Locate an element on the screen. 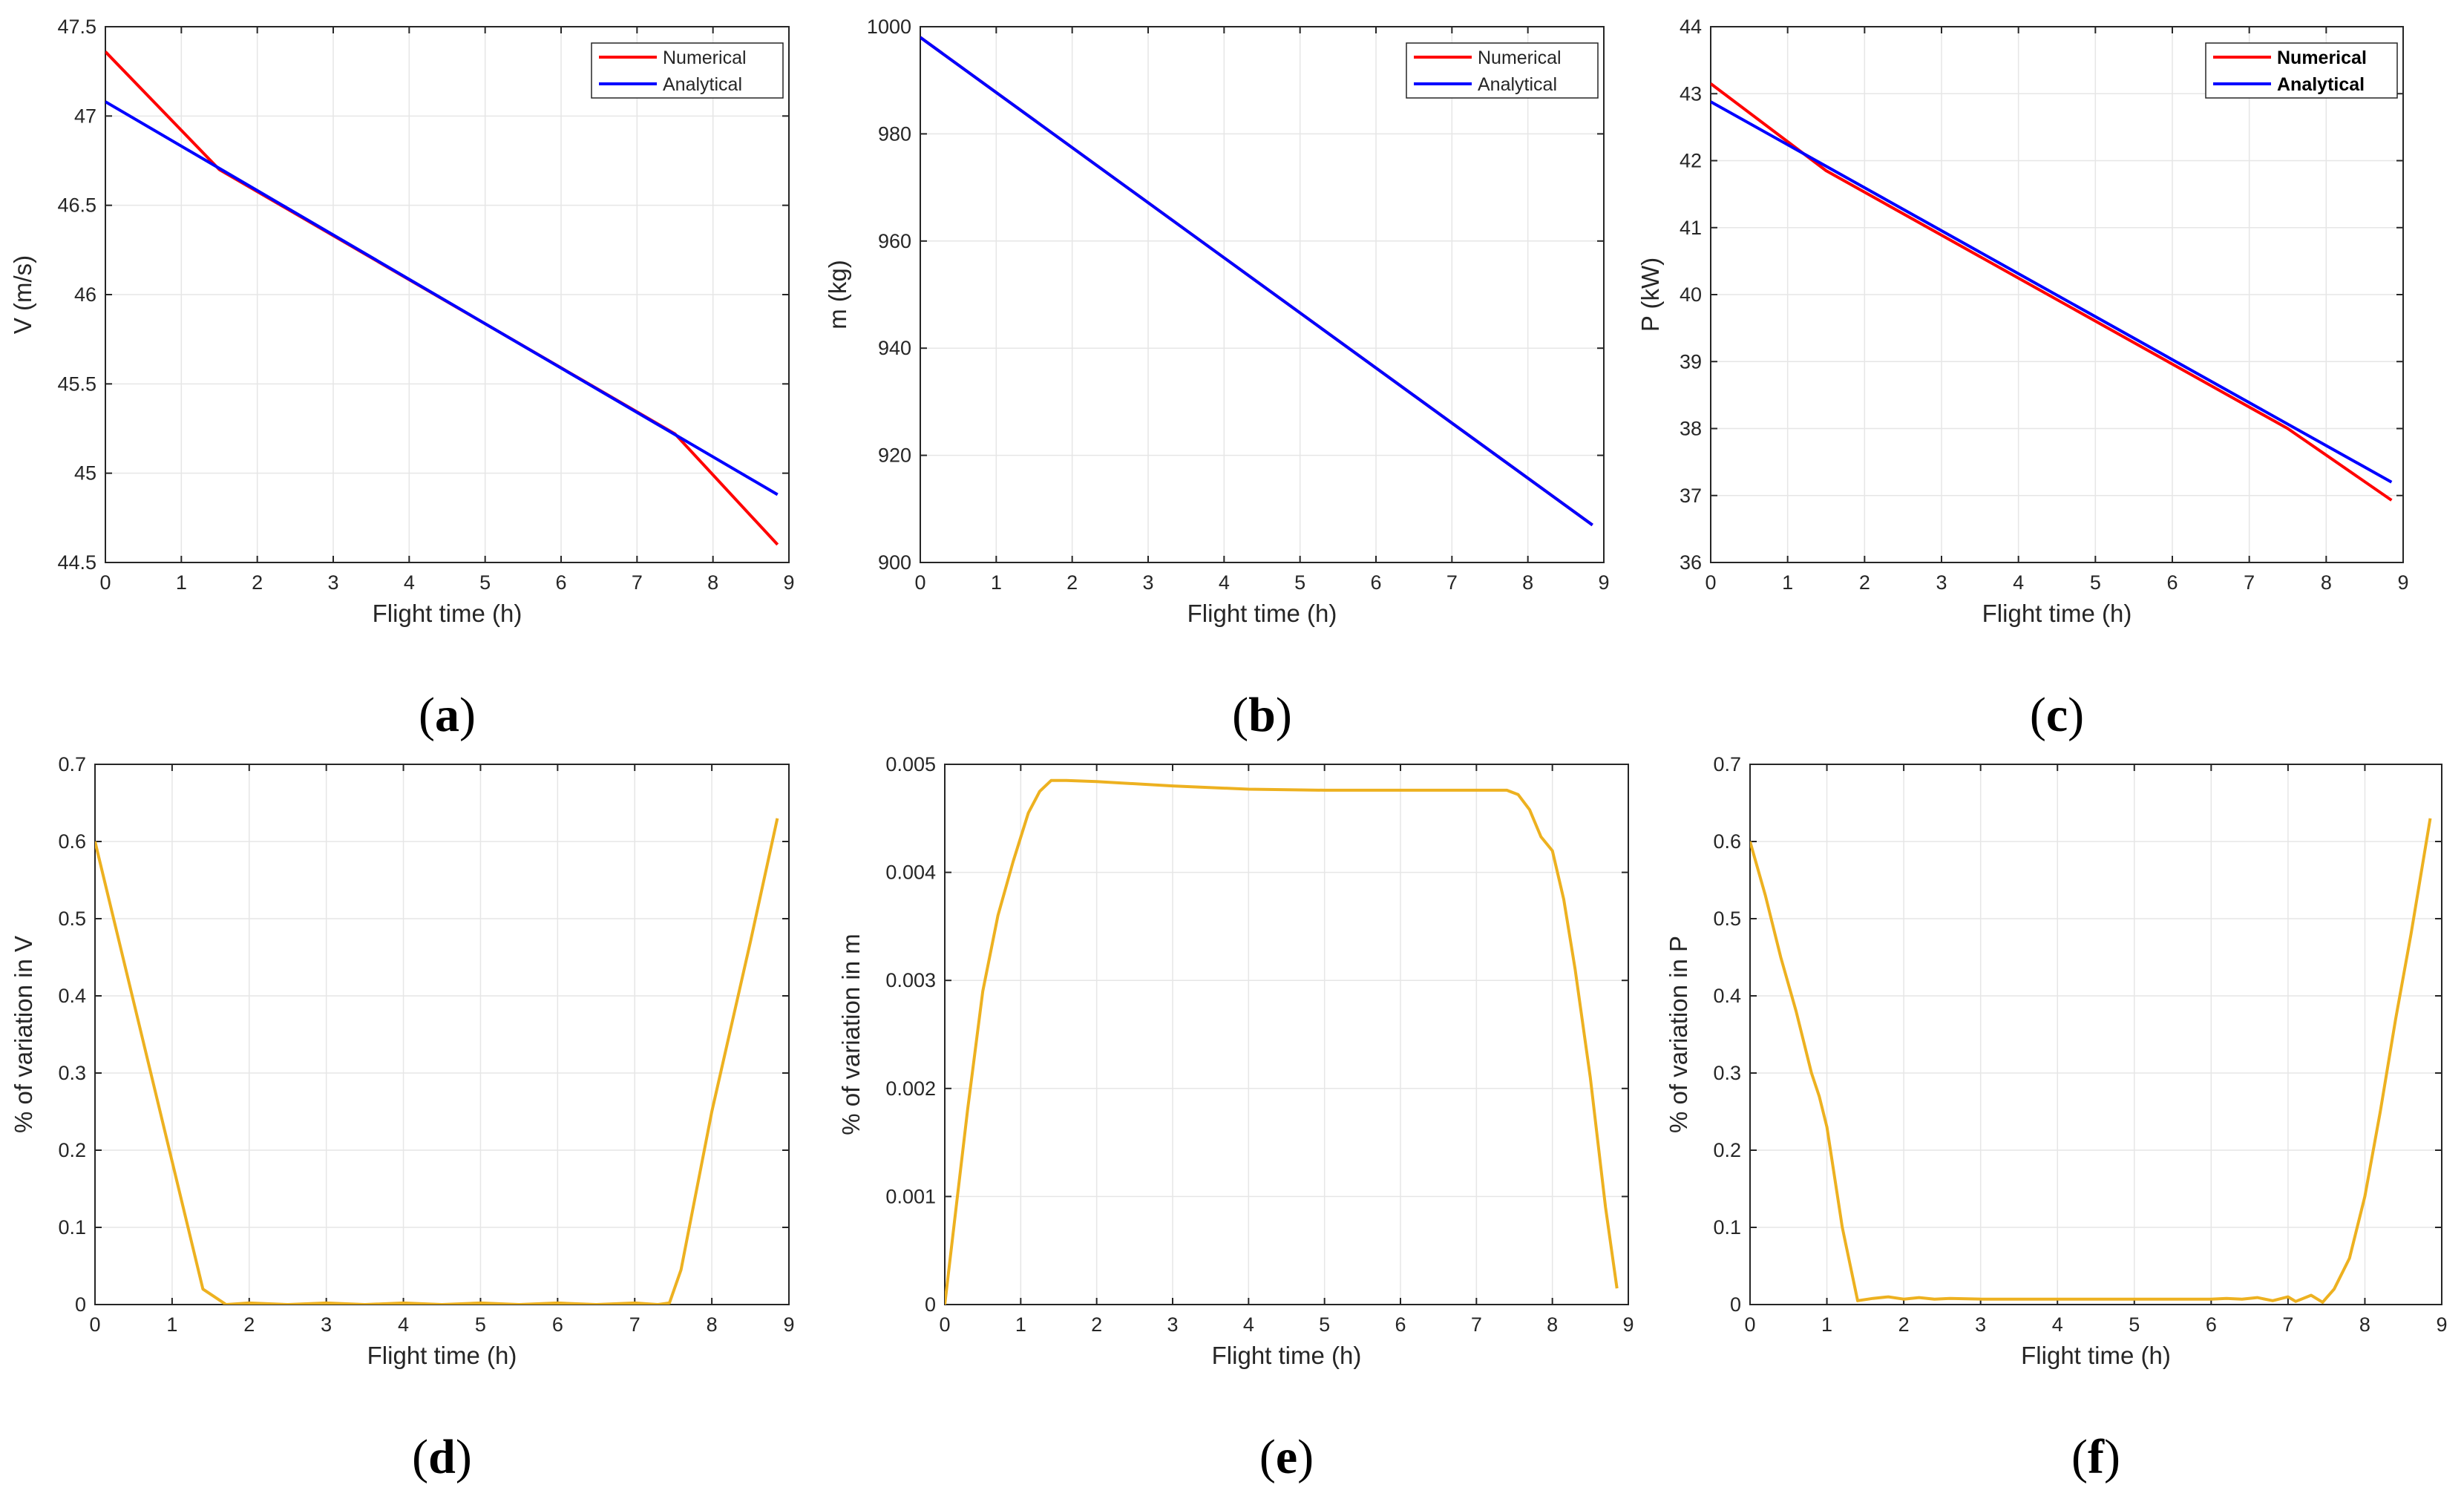  caption-letter: d is located at coordinates (442, 1457).